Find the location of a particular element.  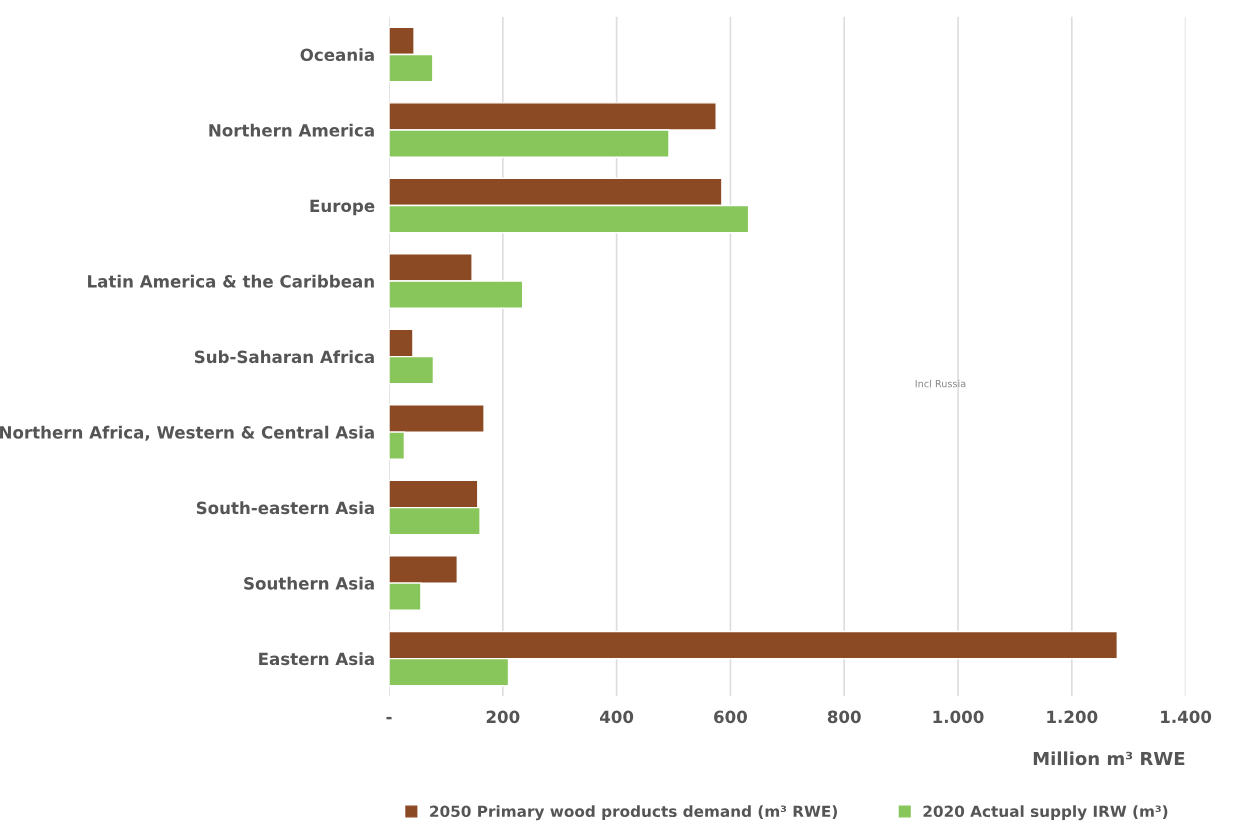

x-tick-label: 600 is located at coordinates (731, 717).